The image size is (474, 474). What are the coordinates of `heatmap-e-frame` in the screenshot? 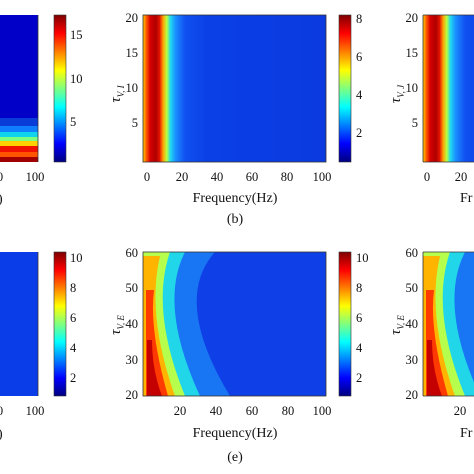 It's located at (234, 324).